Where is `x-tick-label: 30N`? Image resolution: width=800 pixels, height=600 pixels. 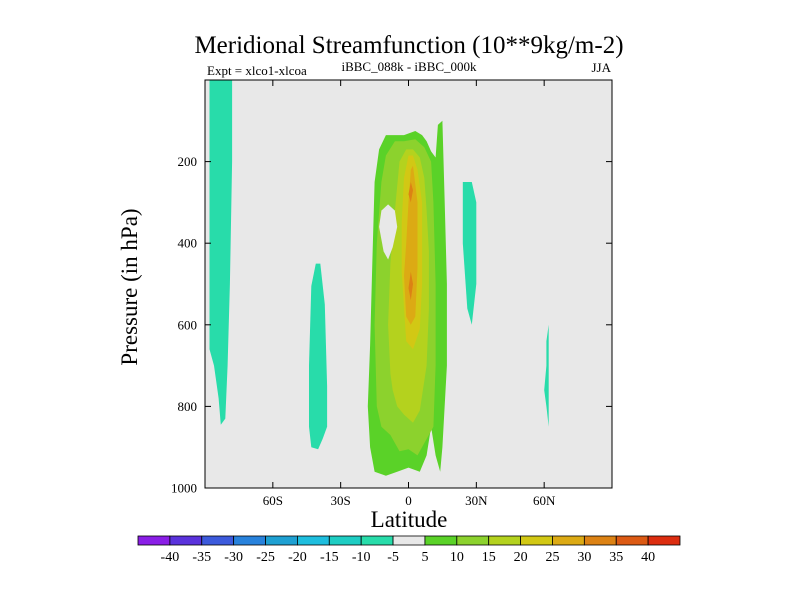
x-tick-label: 30N is located at coordinates (476, 500).